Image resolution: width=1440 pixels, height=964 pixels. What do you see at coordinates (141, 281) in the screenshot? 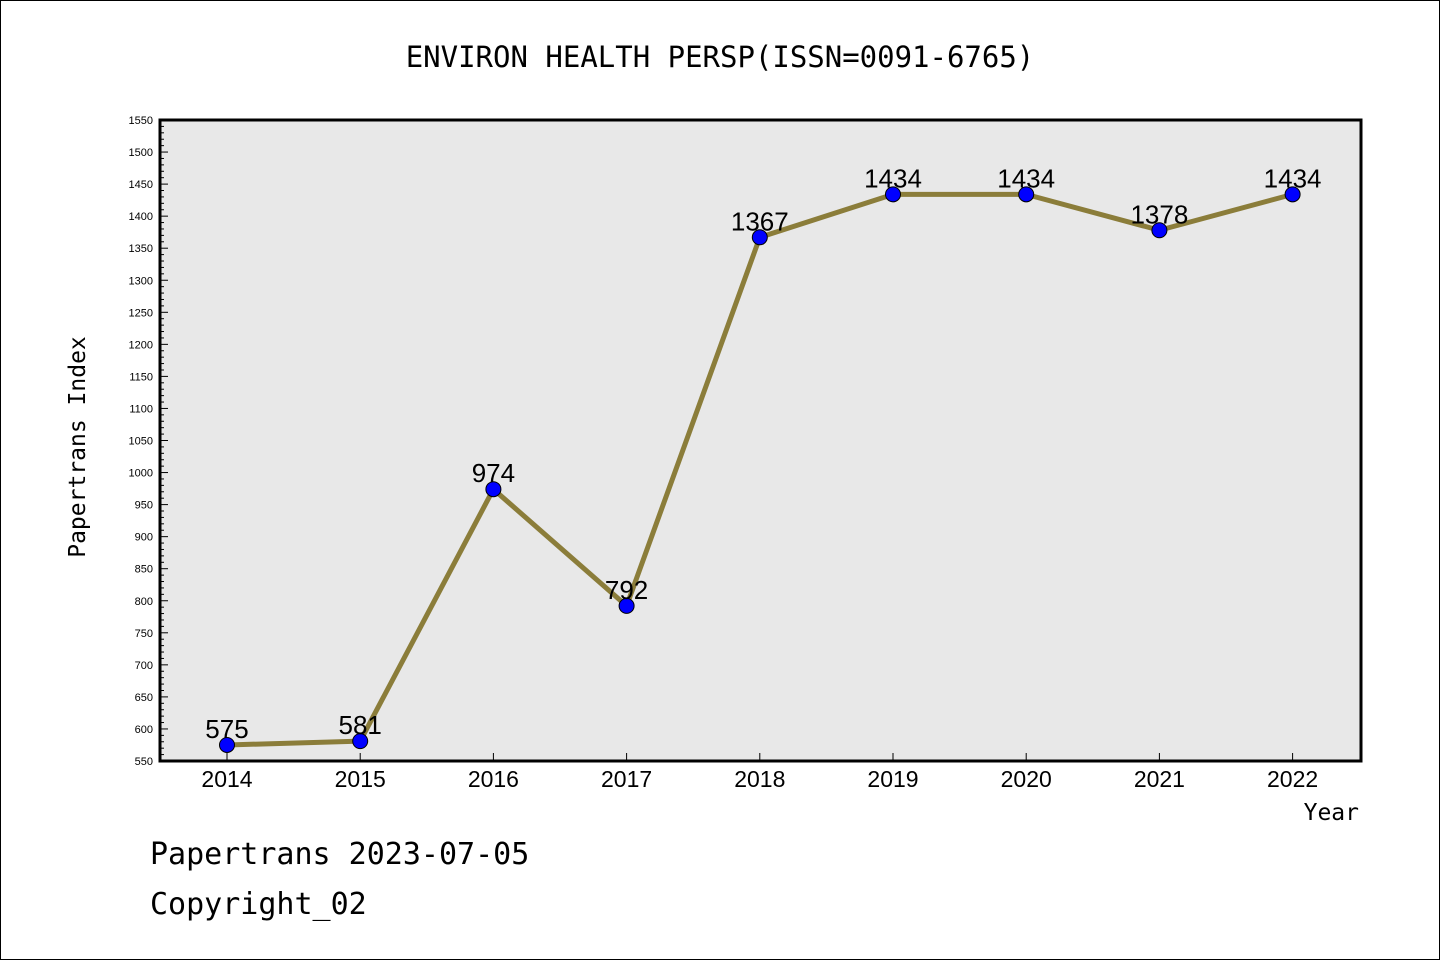
I see `y-tick-label: 1300` at bounding box center [141, 281].